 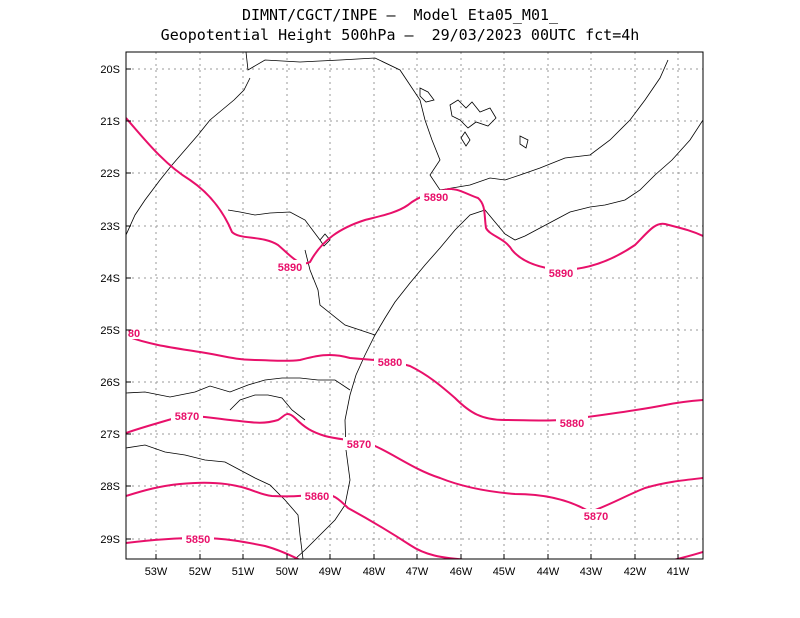 I want to click on lat-label: 21S, so click(x=110, y=122).